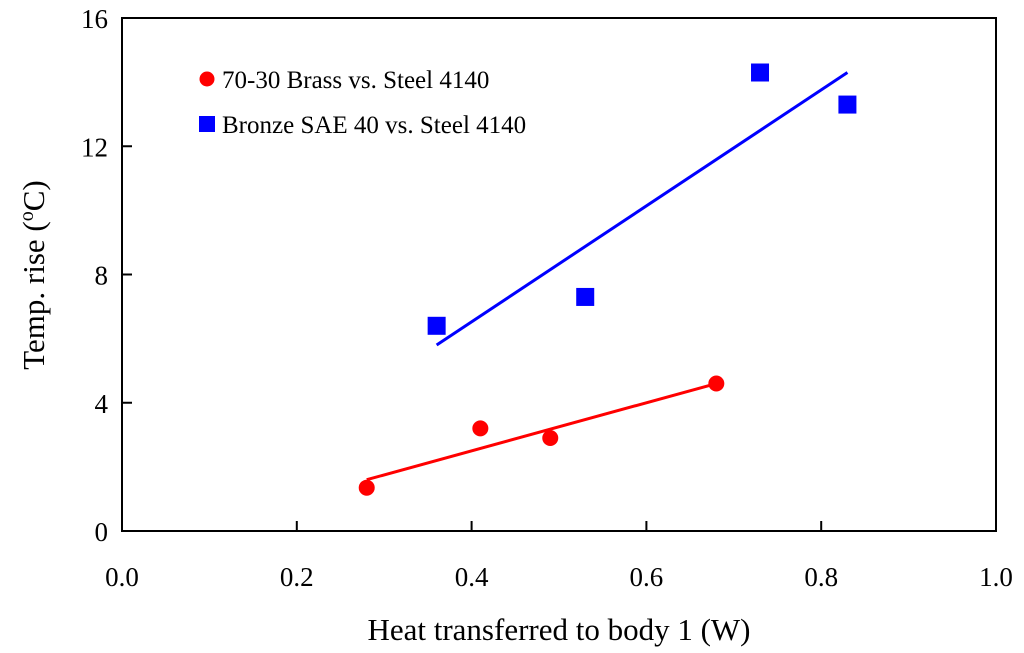  Describe the element at coordinates (472, 577) in the screenshot. I see `x-tick-label: 0.4` at that location.